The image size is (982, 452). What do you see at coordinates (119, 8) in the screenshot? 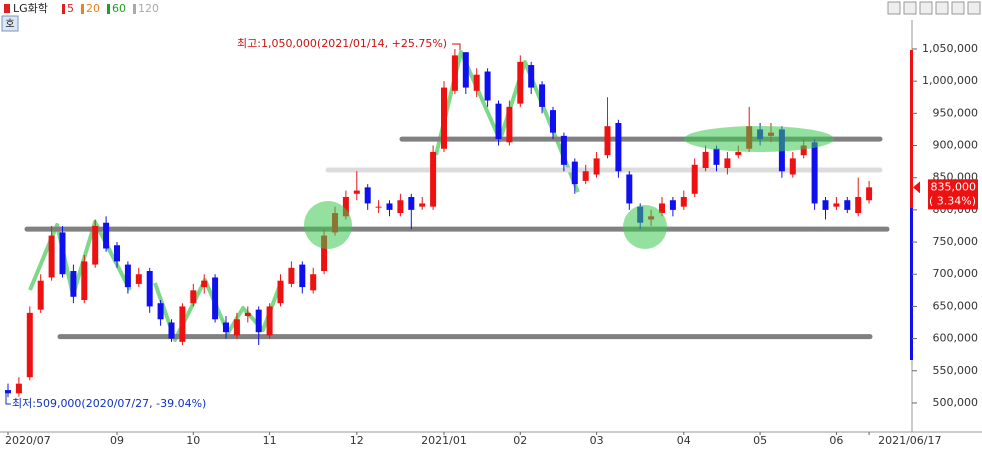
I see `legend-label: 60` at bounding box center [119, 8].